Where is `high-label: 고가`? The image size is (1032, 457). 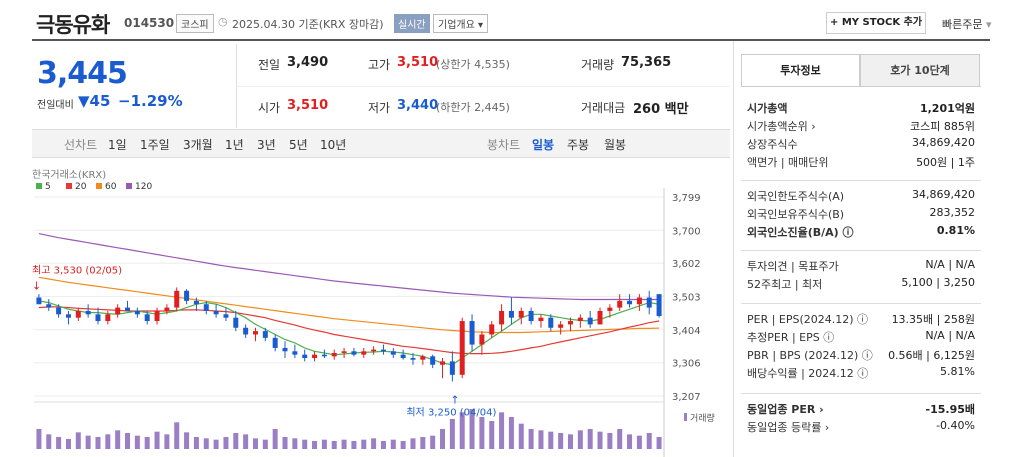 high-label: 고가 is located at coordinates (379, 65).